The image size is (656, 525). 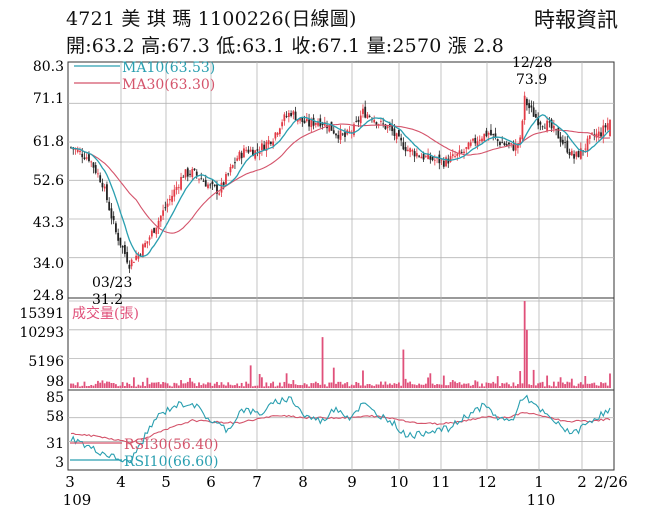 I want to click on ma10-legend-label: MA10(63.53), so click(x=168, y=68).